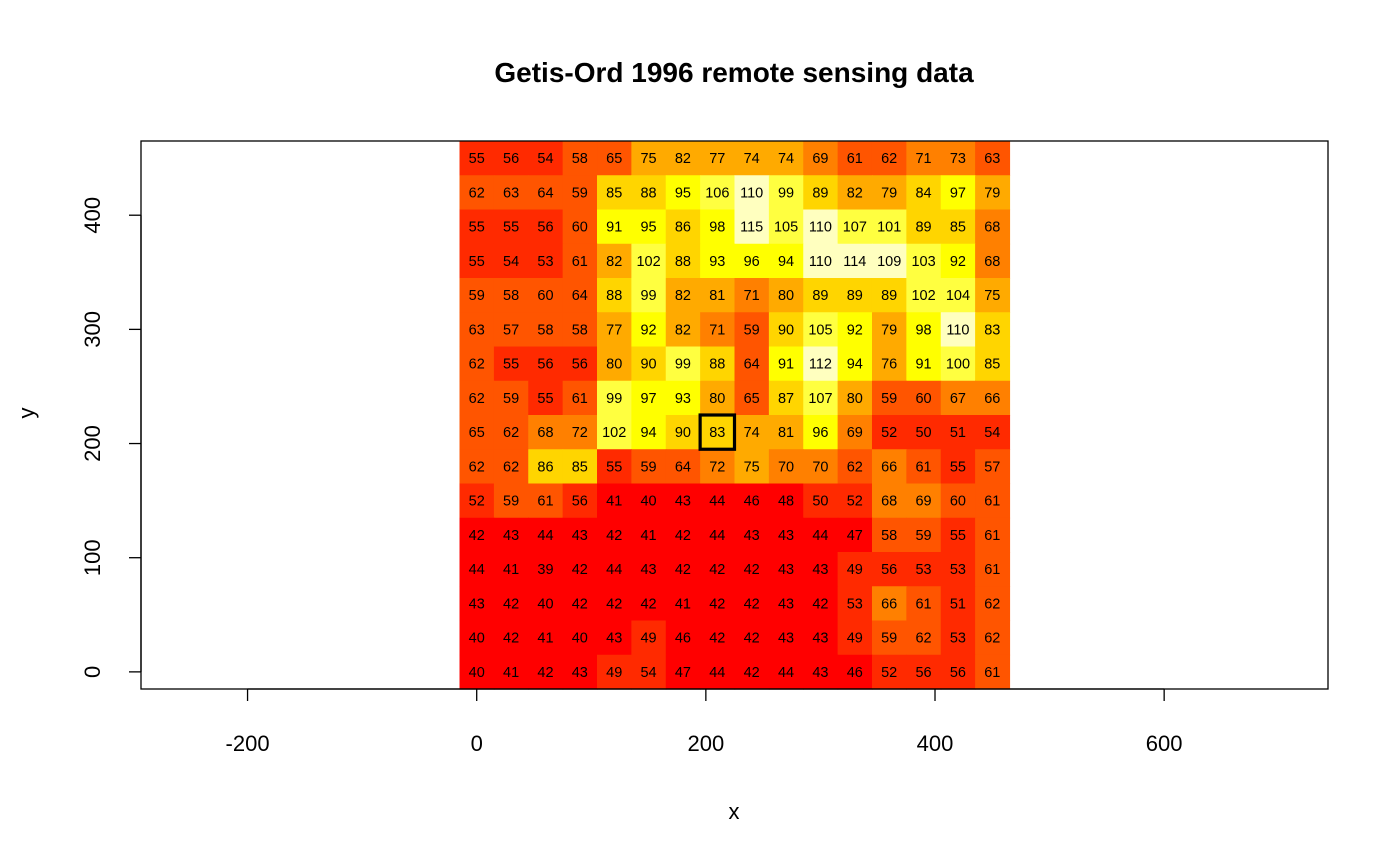 This screenshot has height=865, width=1400. What do you see at coordinates (855, 228) in the screenshot?
I see `cell-value-label: 107` at bounding box center [855, 228].